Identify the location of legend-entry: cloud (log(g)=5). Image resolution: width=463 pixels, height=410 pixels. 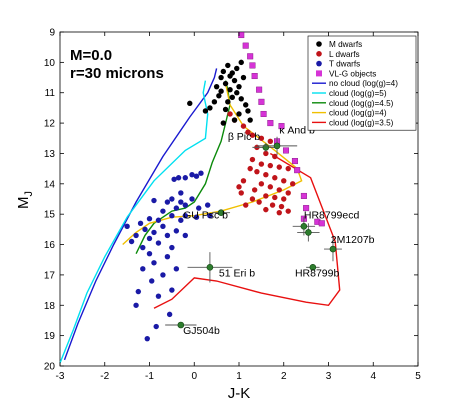
(349, 93).